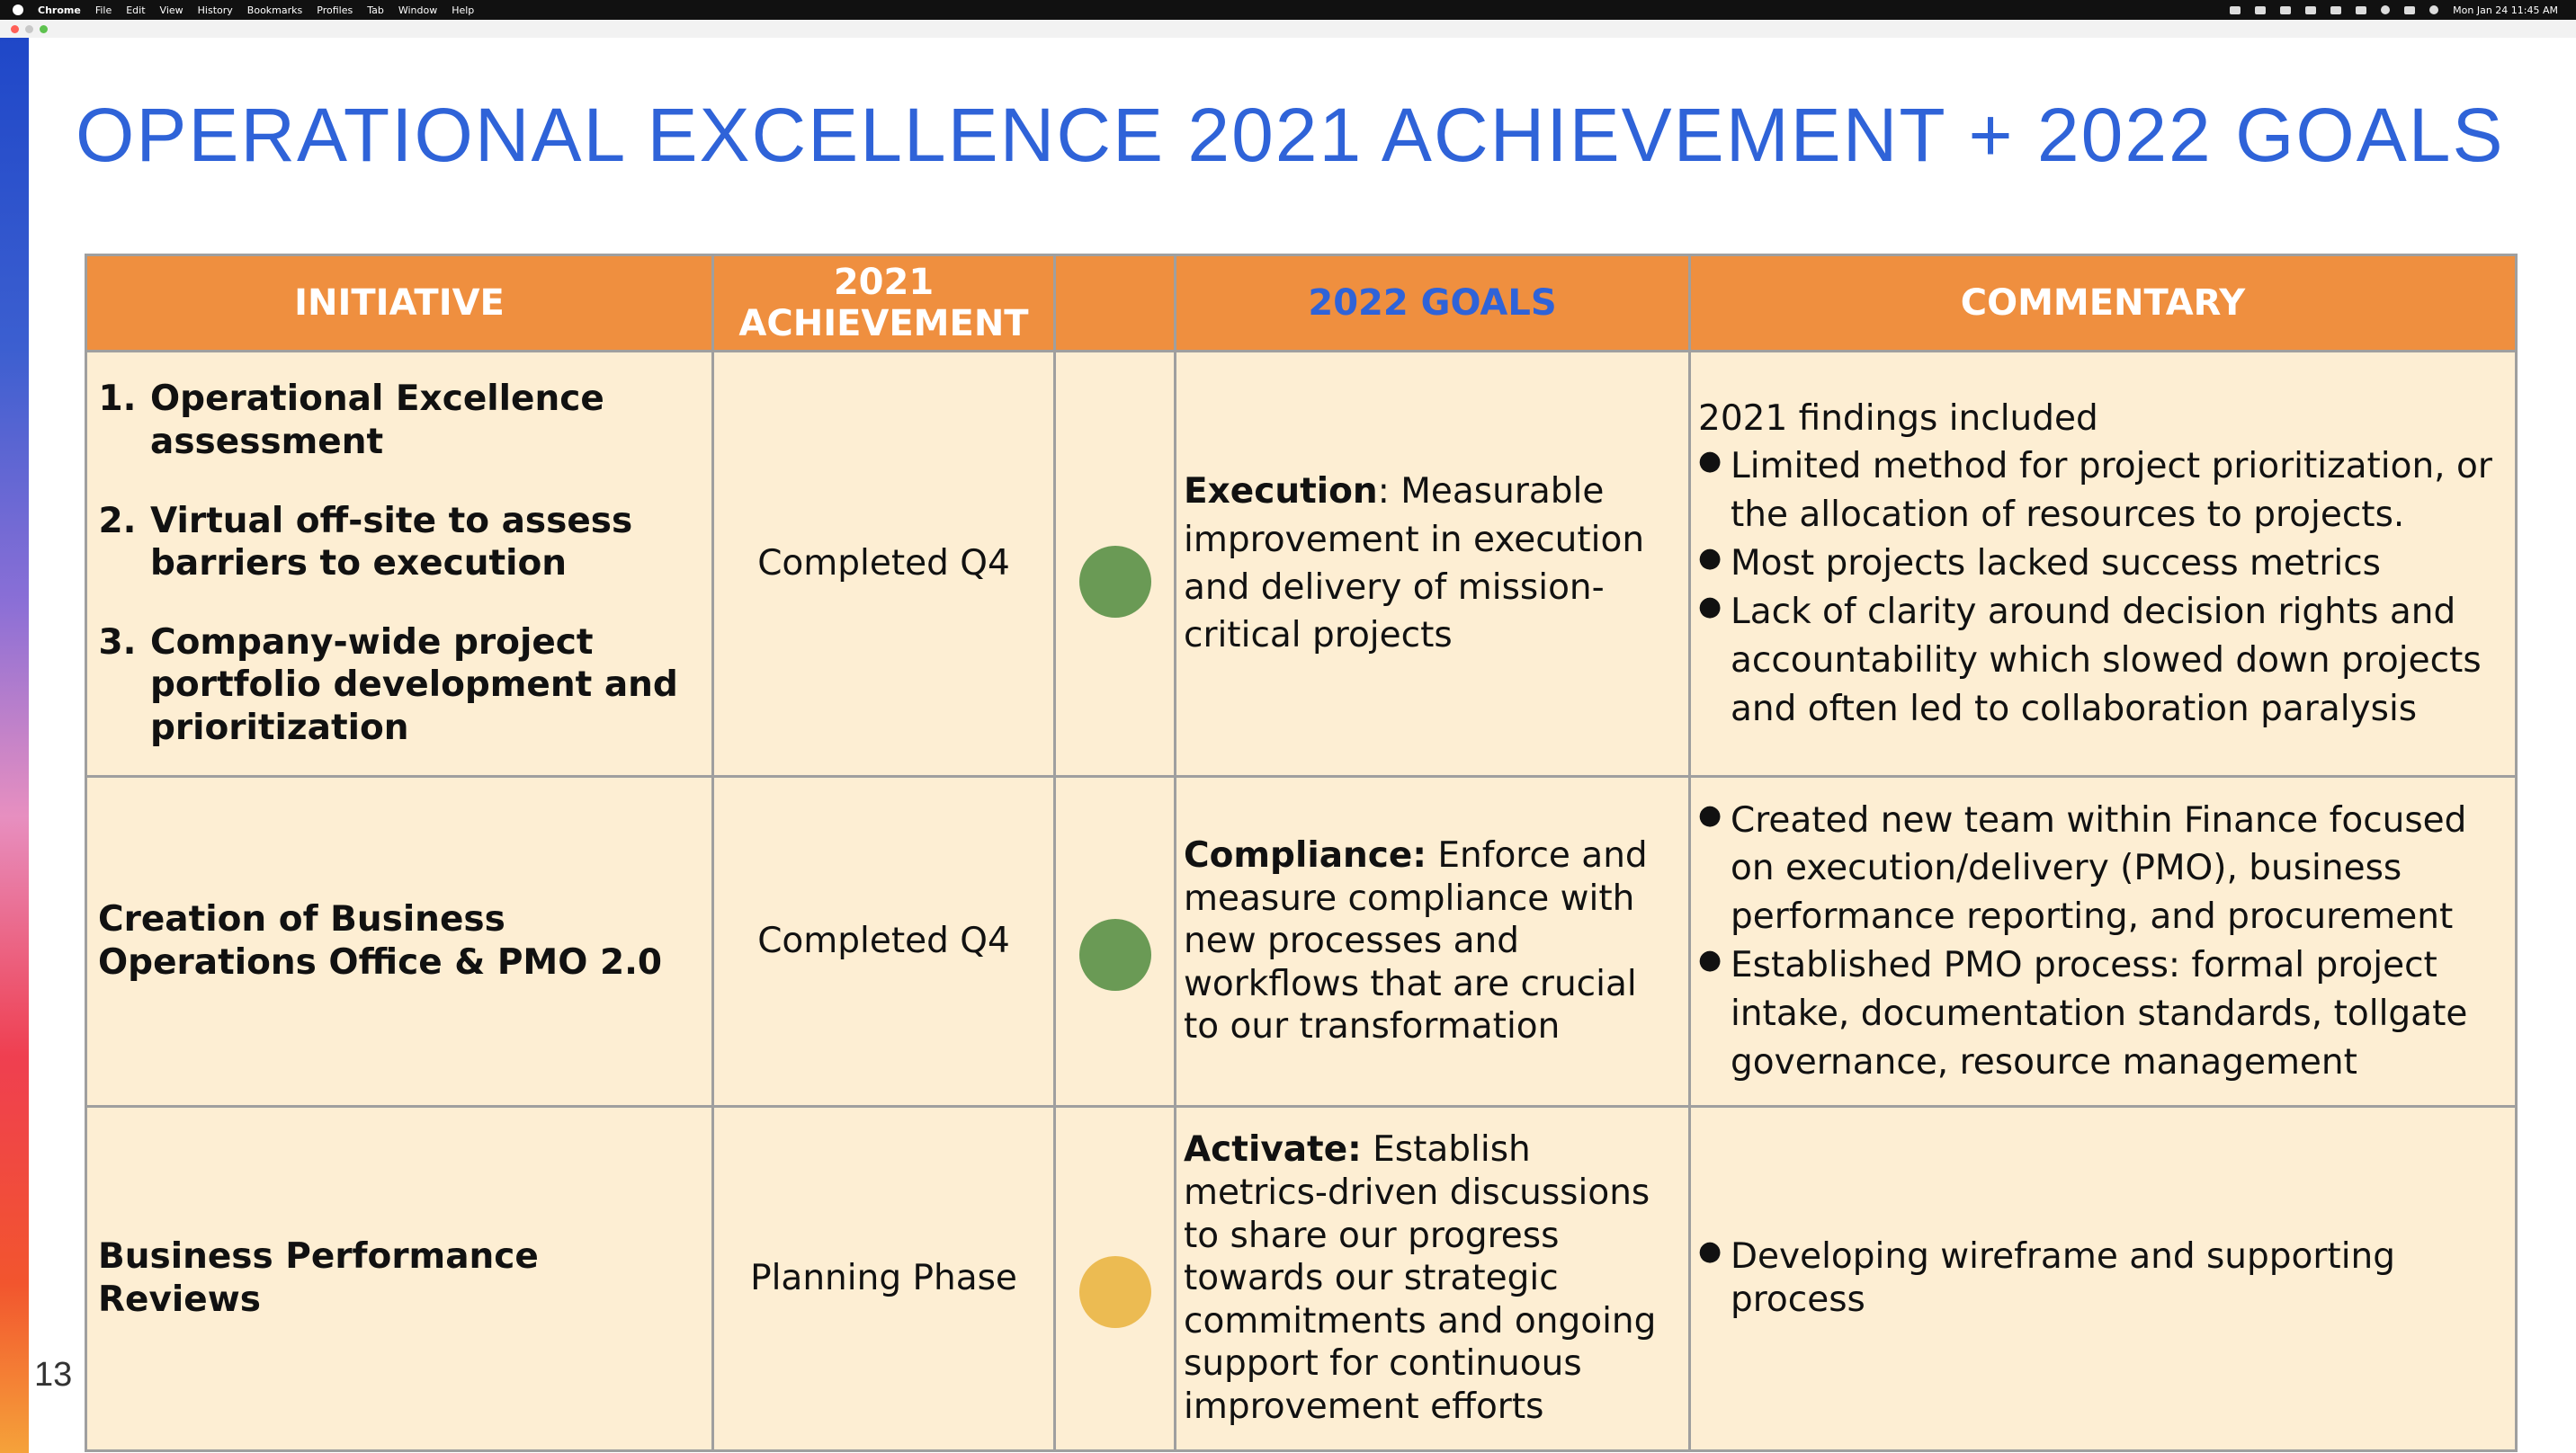  What do you see at coordinates (2311, 9) in the screenshot?
I see `bluetooth-icon` at bounding box center [2311, 9].